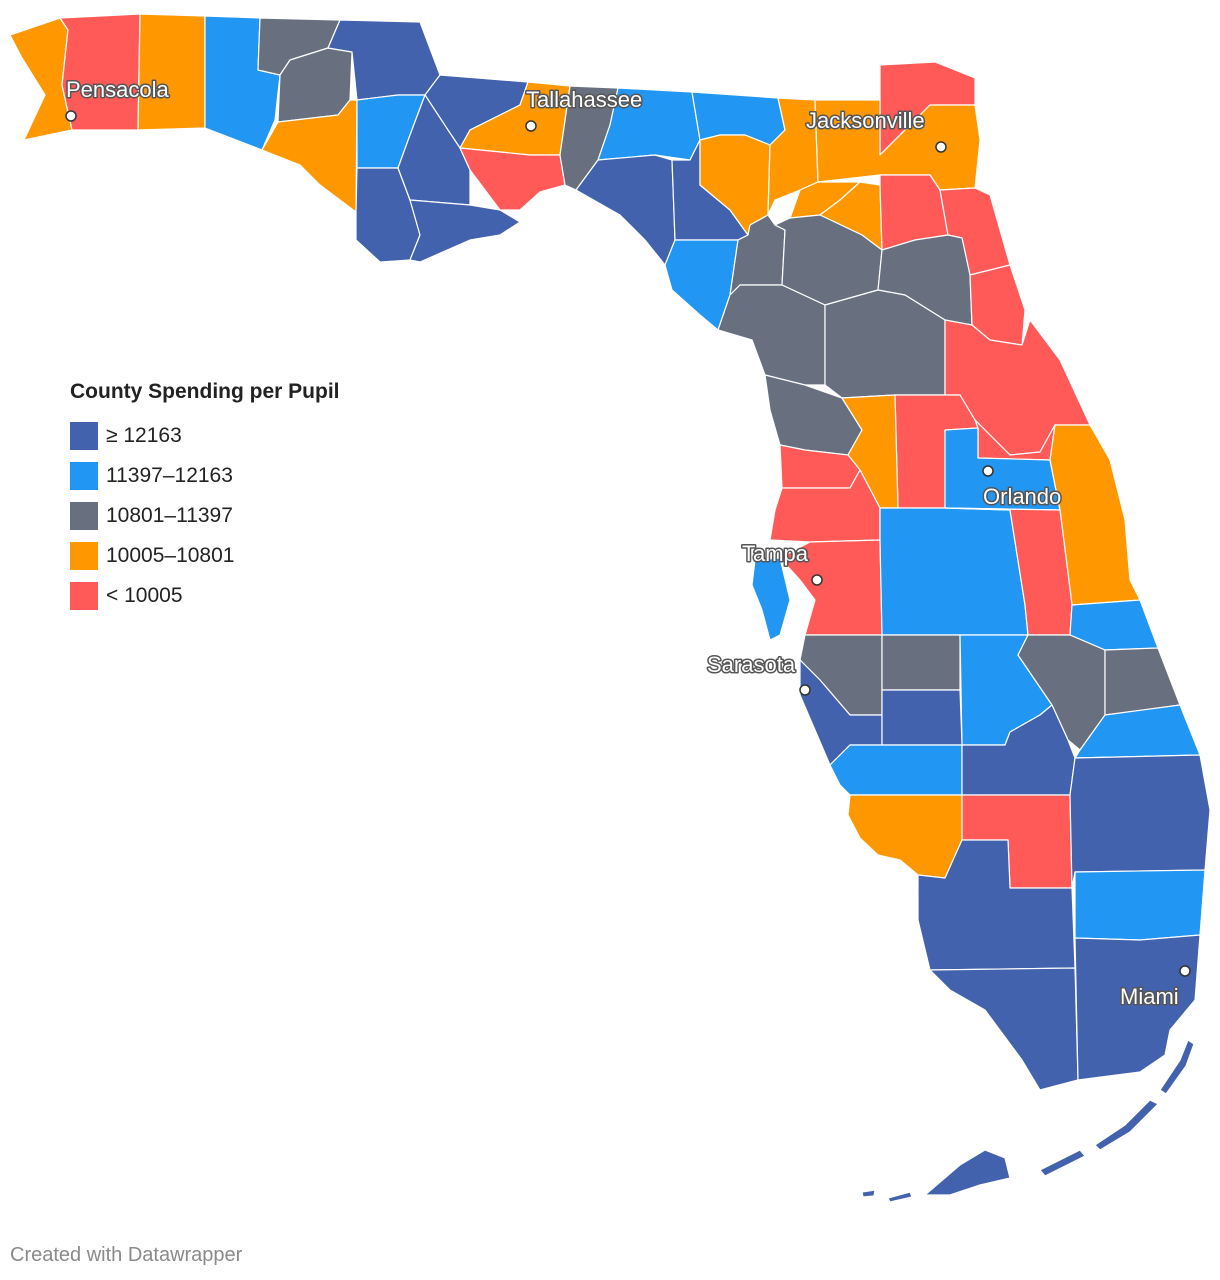  I want to click on legend-item: 10005–10801, so click(205, 556).